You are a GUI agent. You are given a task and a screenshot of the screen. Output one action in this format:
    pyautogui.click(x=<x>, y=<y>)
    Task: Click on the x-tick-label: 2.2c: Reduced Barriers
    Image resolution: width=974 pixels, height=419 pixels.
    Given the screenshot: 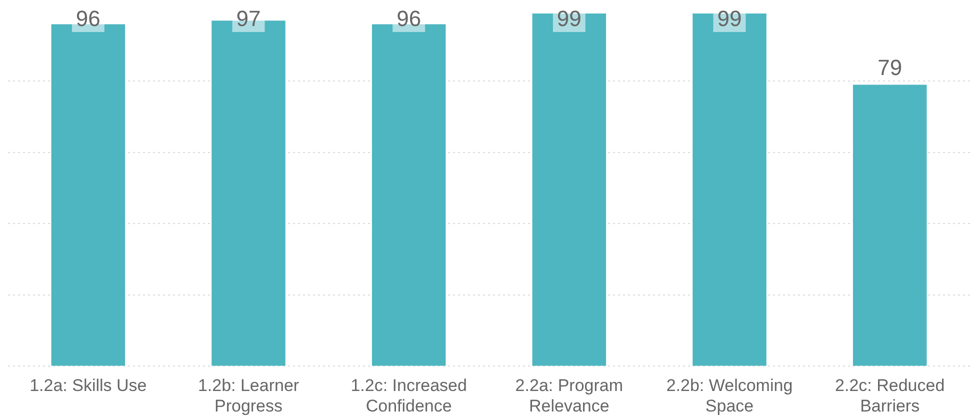 What is the action you would take?
    pyautogui.click(x=890, y=396)
    